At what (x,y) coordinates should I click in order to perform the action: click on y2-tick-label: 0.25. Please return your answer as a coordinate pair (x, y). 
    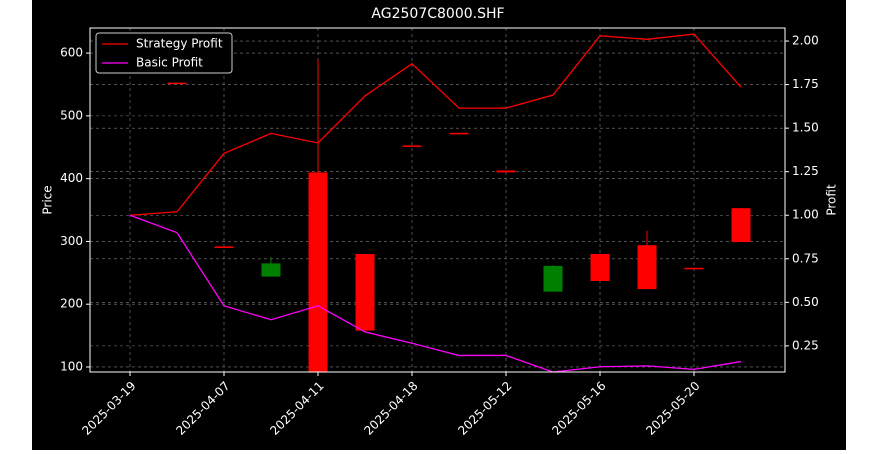
    Looking at the image, I should click on (805, 345).